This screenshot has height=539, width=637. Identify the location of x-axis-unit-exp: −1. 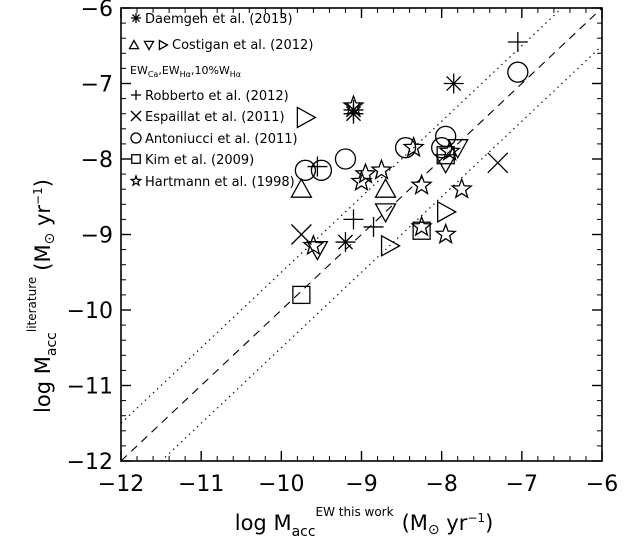
(476, 518).